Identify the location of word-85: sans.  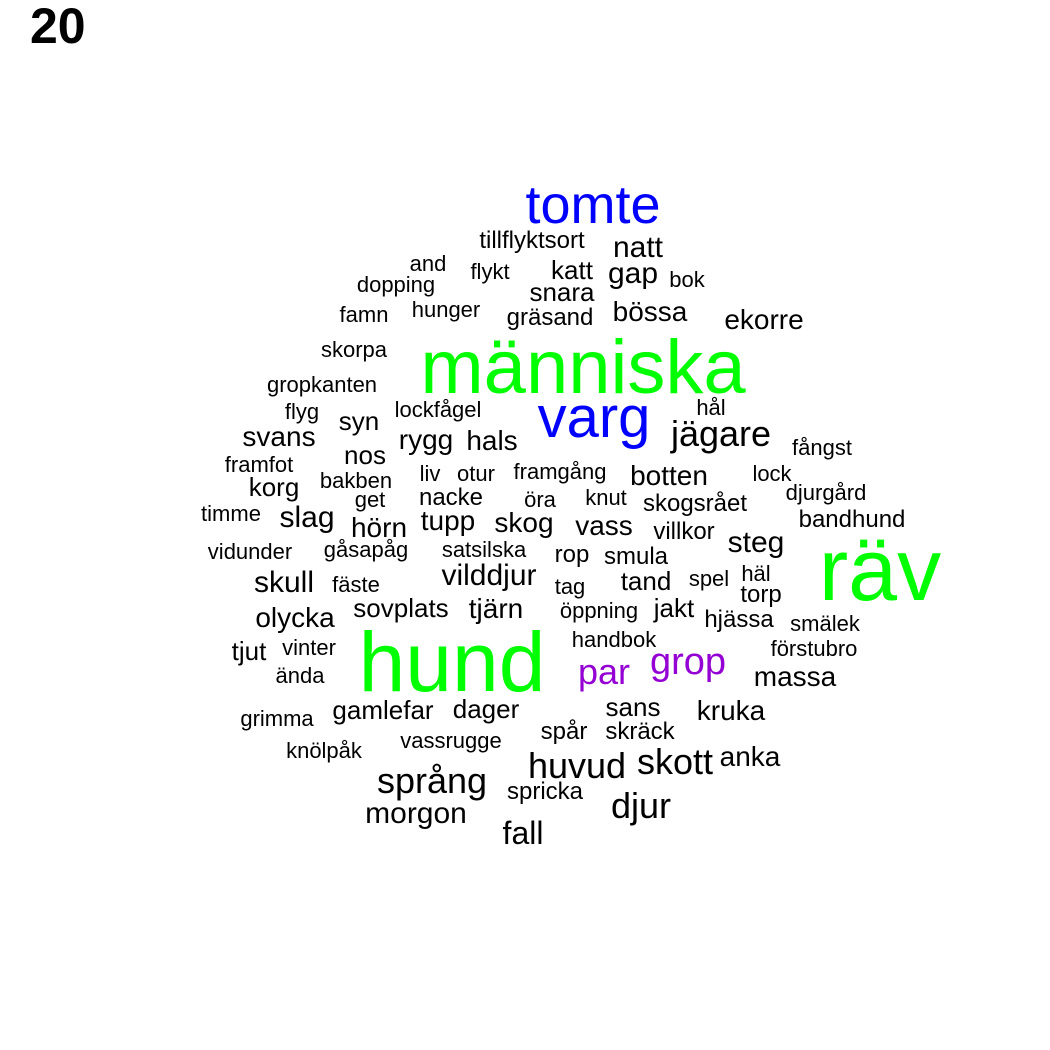
(633, 707).